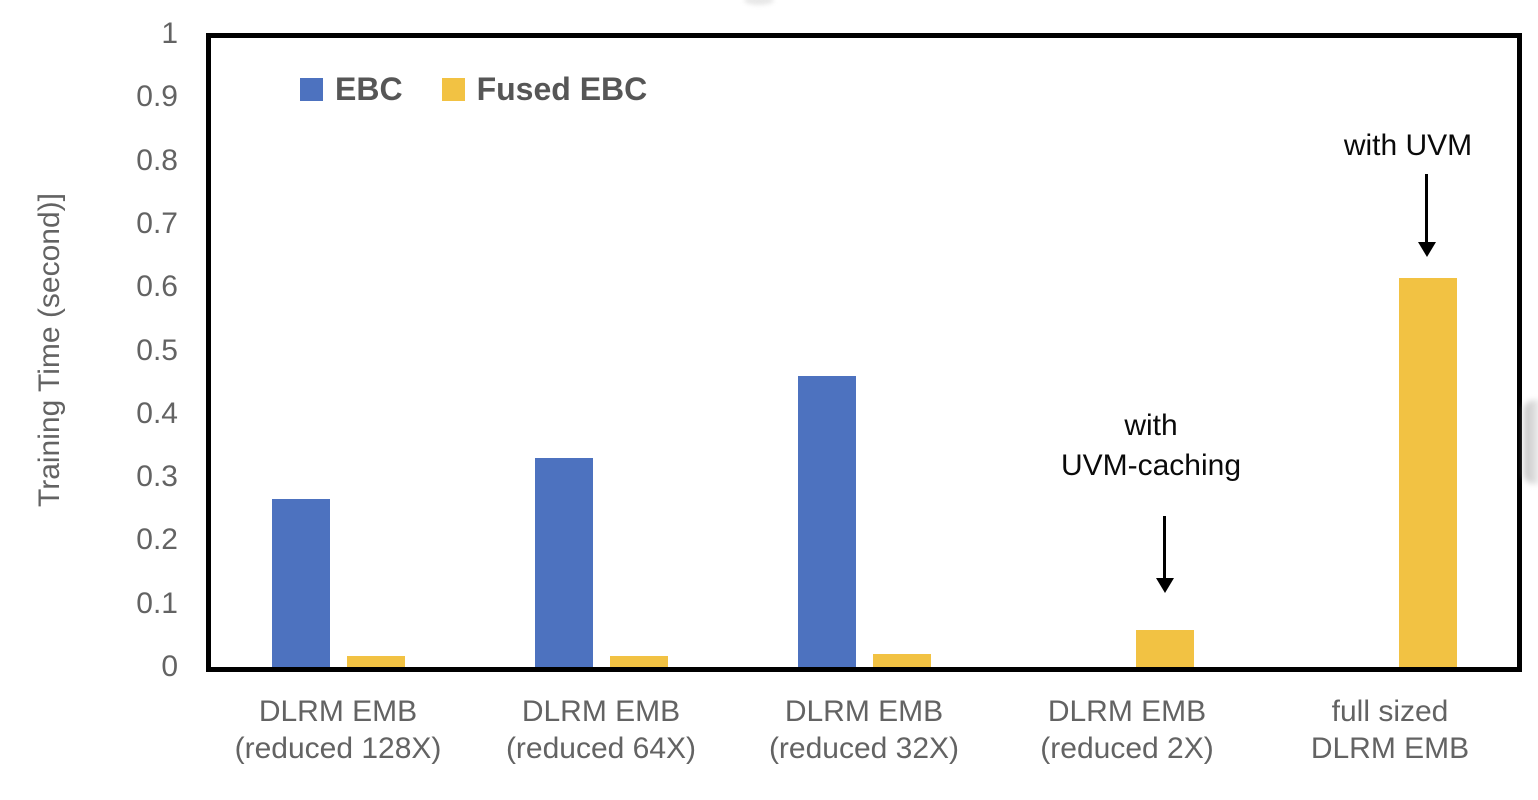 The height and width of the screenshot is (800, 1538). What do you see at coordinates (562, 89) in the screenshot?
I see `legend-label-fused-ebc: Fused EBC` at bounding box center [562, 89].